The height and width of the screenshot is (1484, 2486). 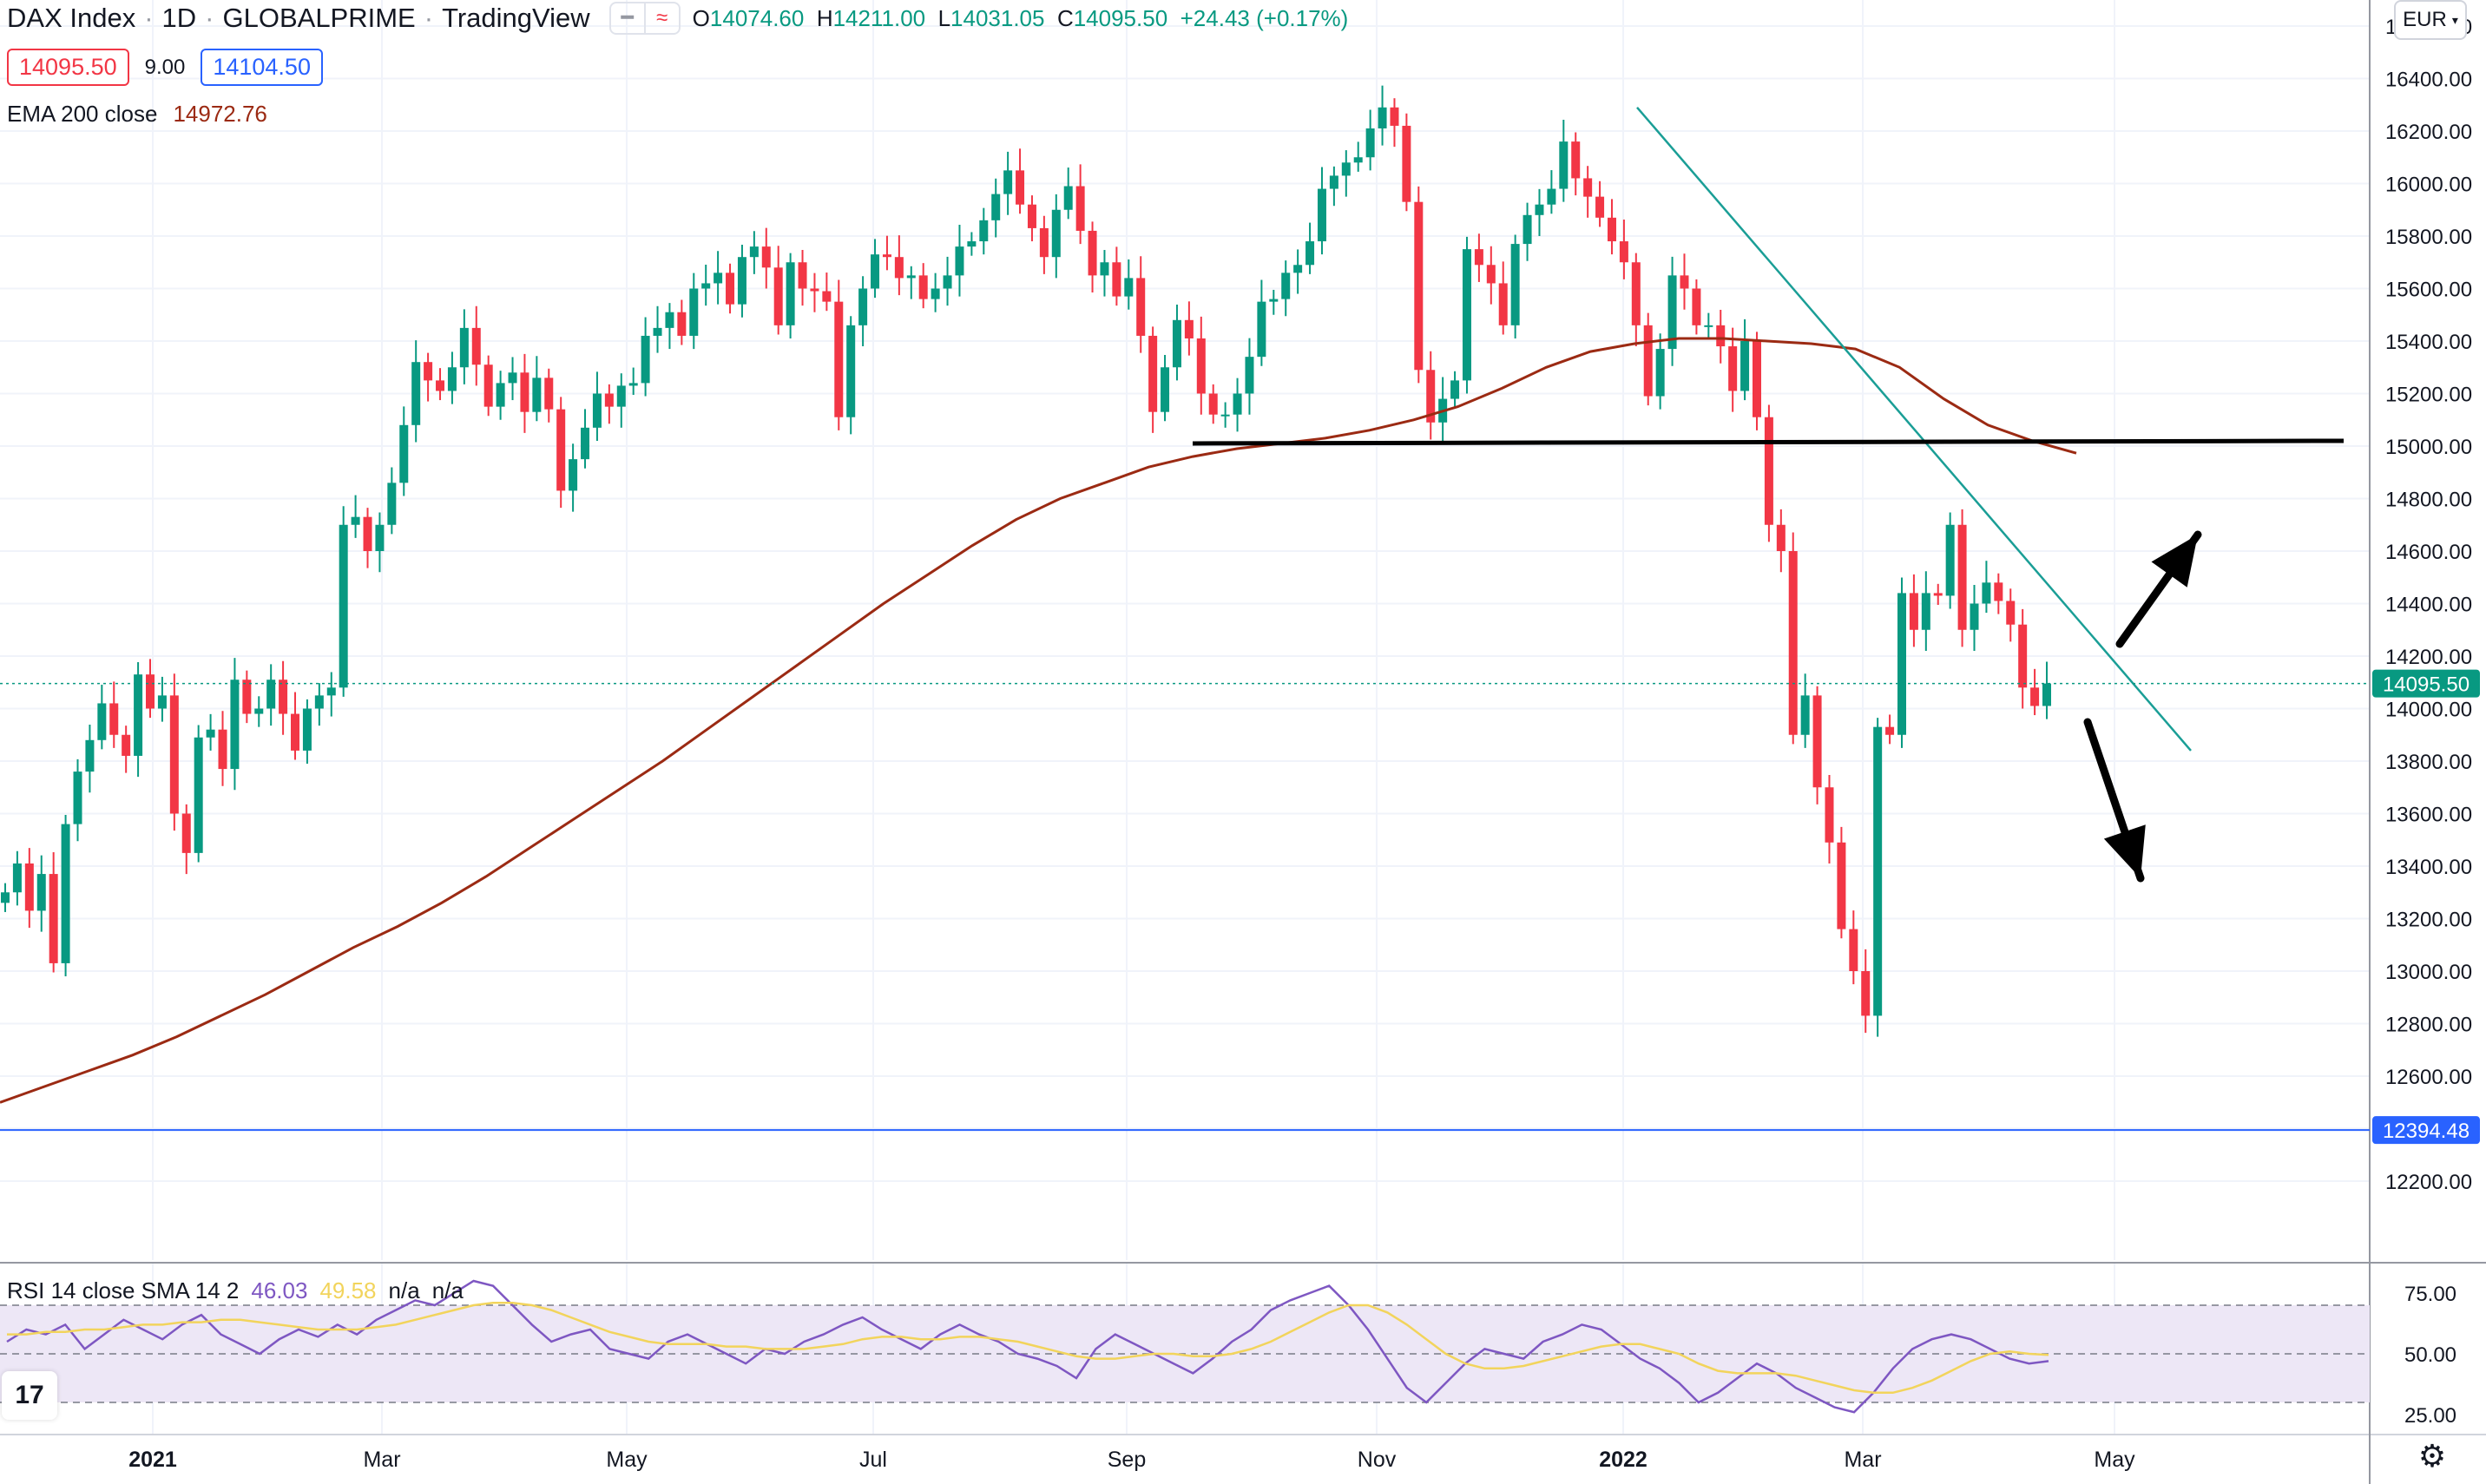 What do you see at coordinates (2429, 710) in the screenshot?
I see `price-tick-label: 14000.00` at bounding box center [2429, 710].